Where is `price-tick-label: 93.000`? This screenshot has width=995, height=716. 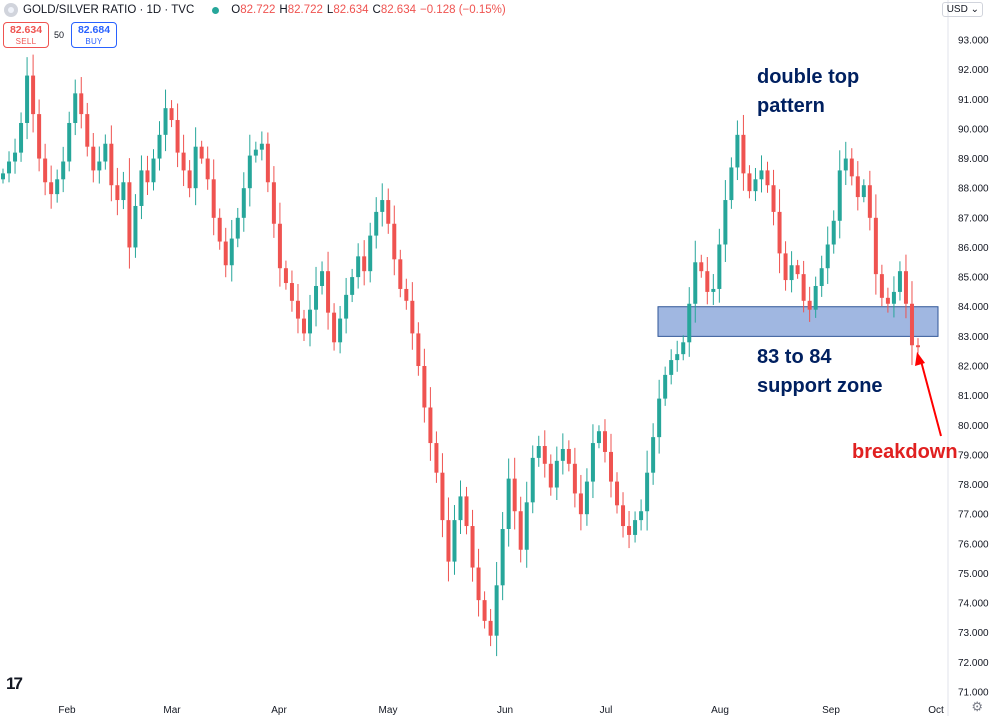 price-tick-label: 93.000 is located at coordinates (973, 41).